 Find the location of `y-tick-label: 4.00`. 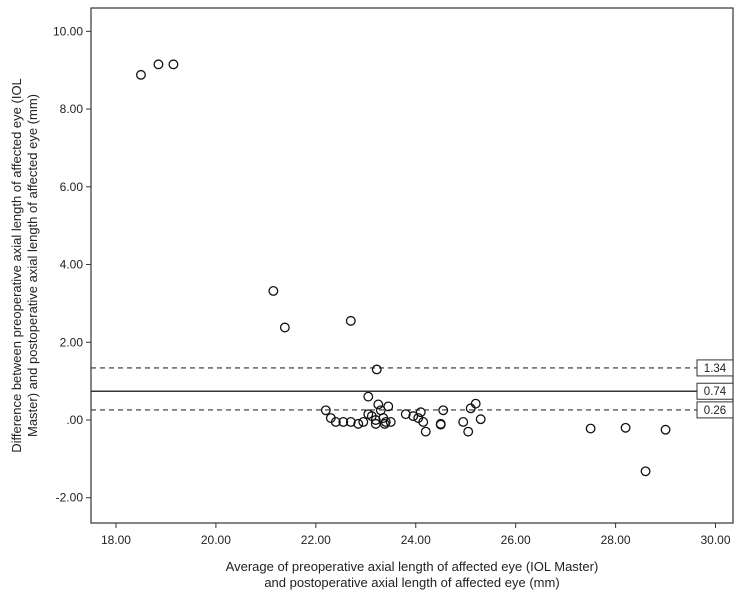

y-tick-label: 4.00 is located at coordinates (72, 265).